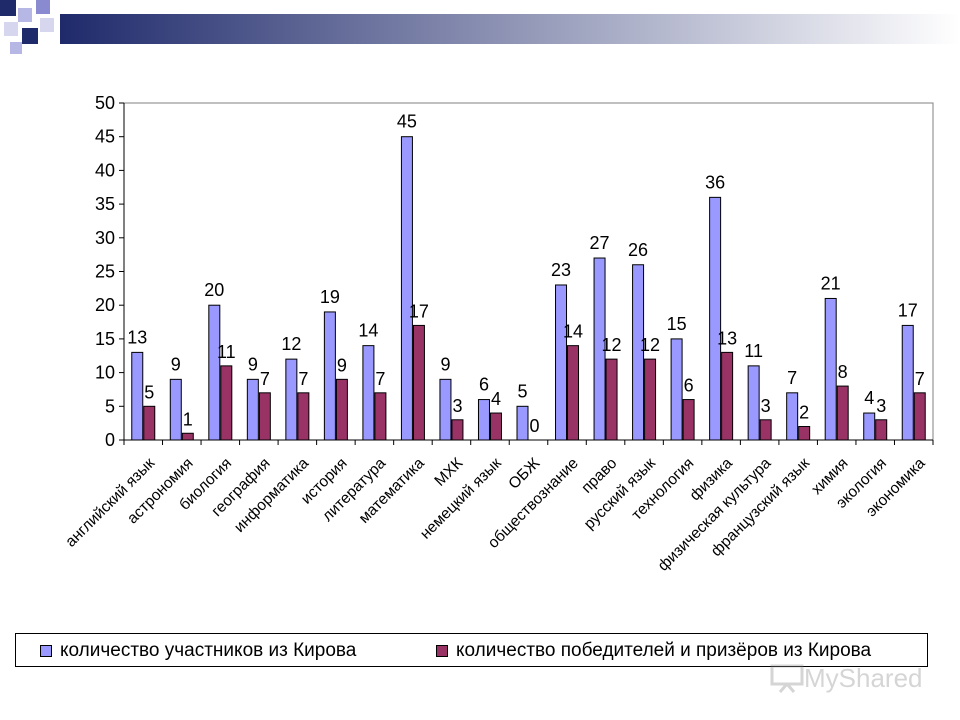 This screenshot has height=720, width=960. What do you see at coordinates (105, 373) in the screenshot?
I see `y-tick-label: 10` at bounding box center [105, 373].